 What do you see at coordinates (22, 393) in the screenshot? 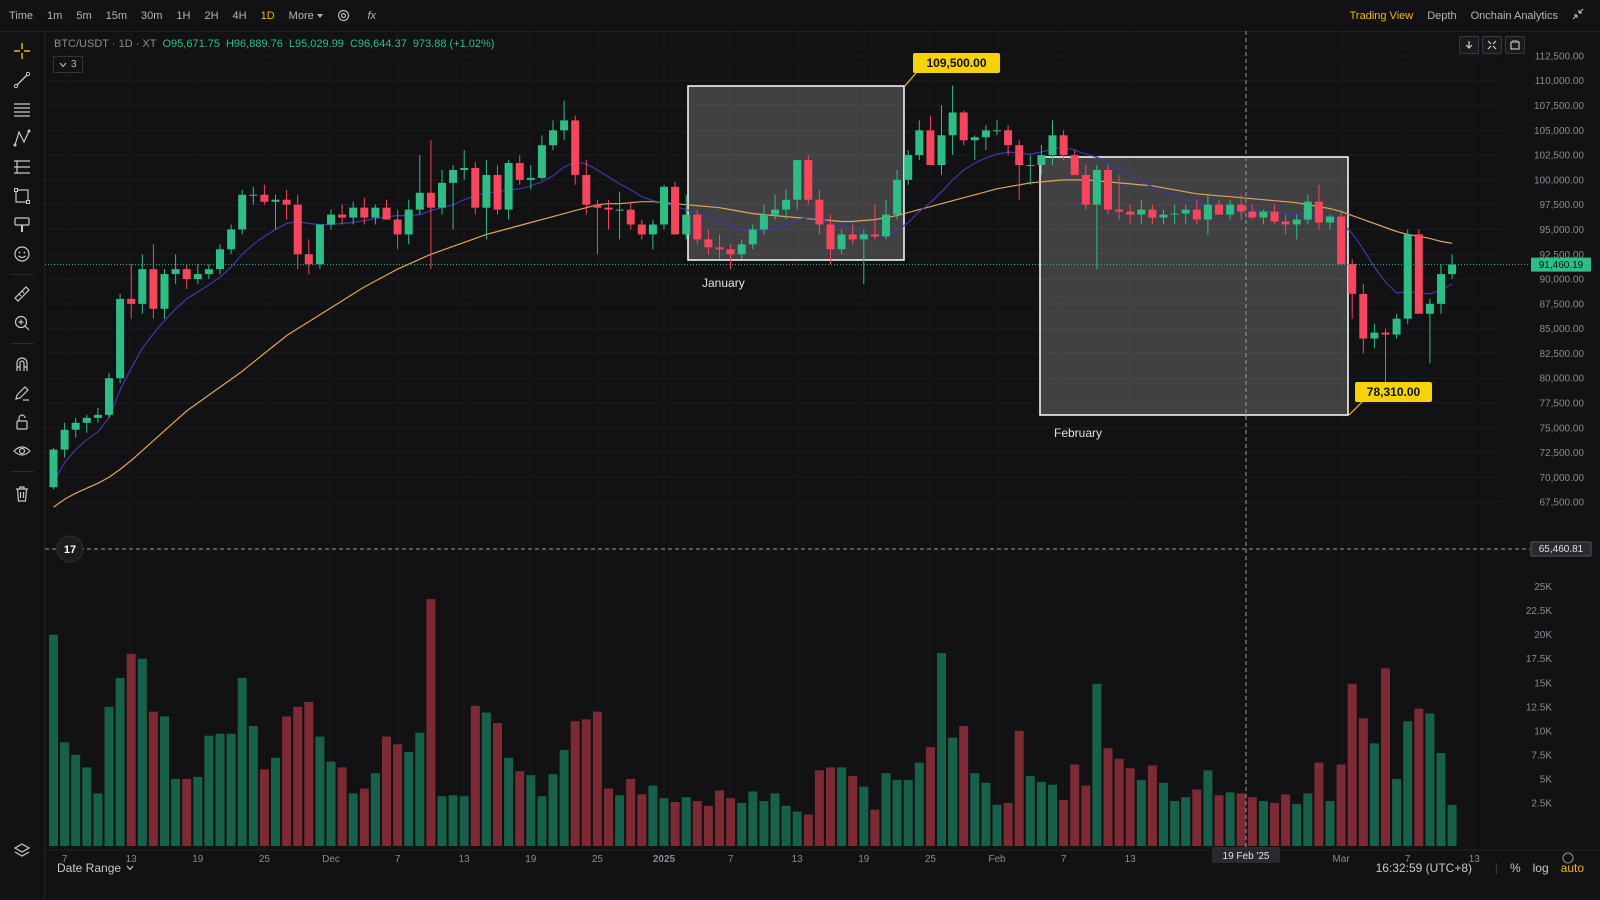
I see `draw-mode-icon` at bounding box center [22, 393].